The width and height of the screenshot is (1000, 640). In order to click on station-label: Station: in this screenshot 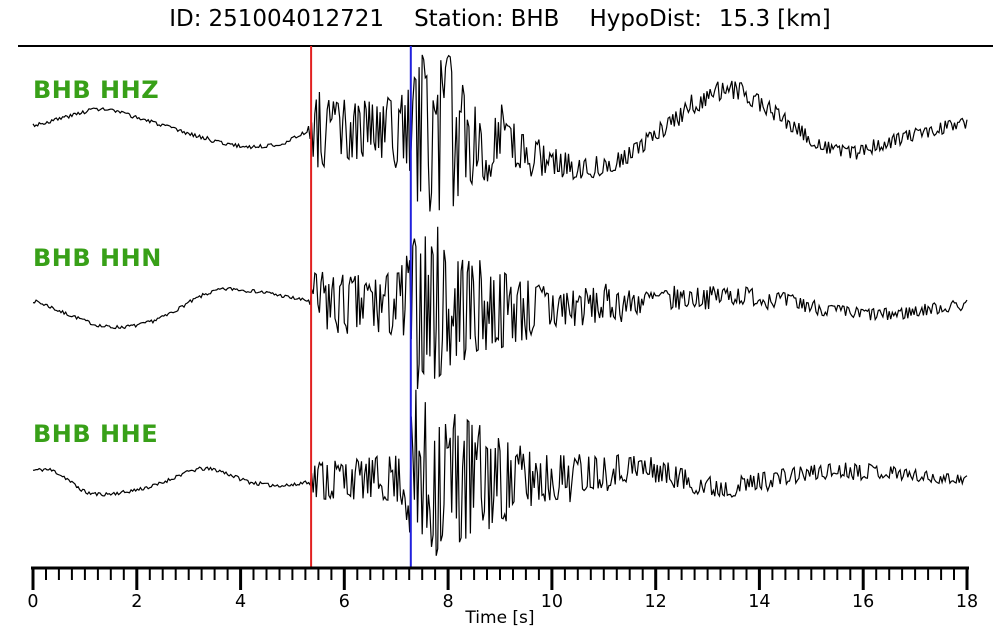, I will do `click(459, 19)`.